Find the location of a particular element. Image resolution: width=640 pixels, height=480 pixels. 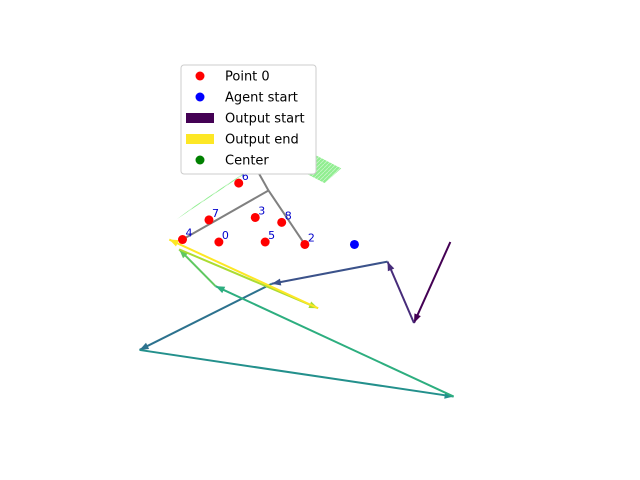

legend-item-output-end: Output end is located at coordinates (242, 140).